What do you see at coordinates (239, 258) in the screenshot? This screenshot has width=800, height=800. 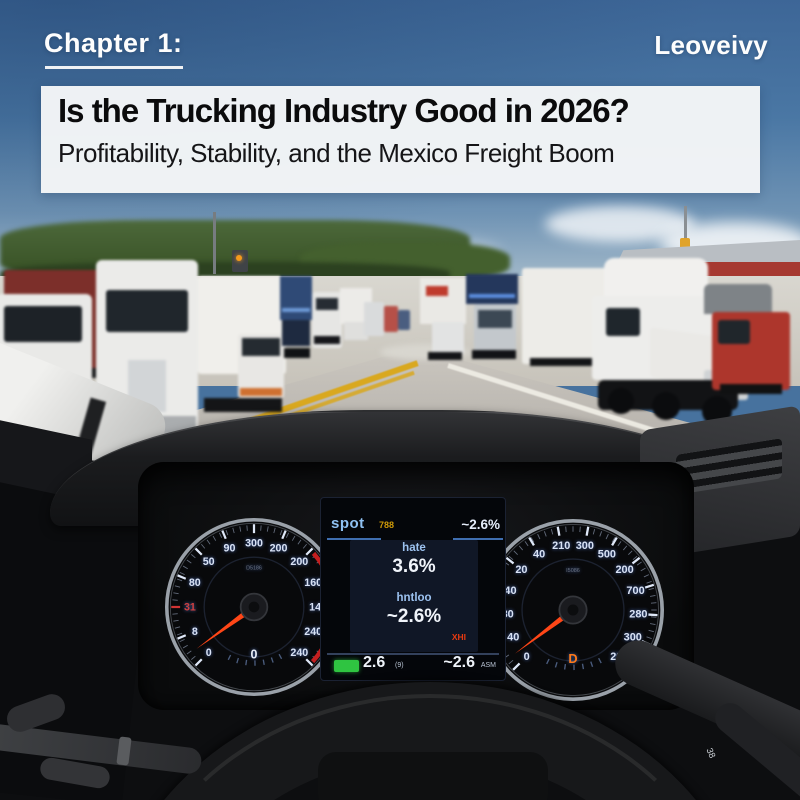 I see `traffic-light-lamp` at bounding box center [239, 258].